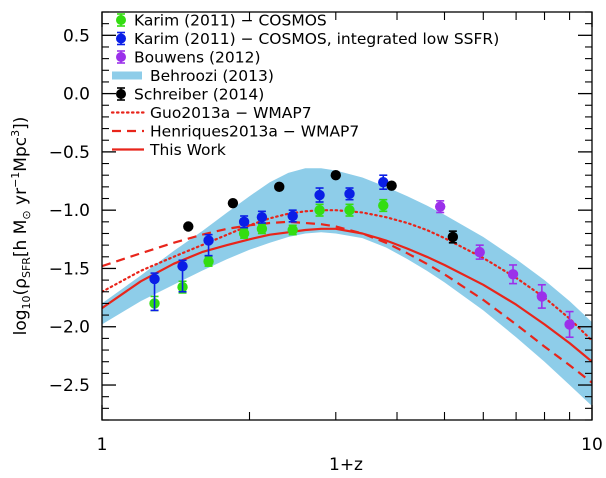 The image size is (606, 478). I want to click on legend-label: This Work, so click(187, 150).